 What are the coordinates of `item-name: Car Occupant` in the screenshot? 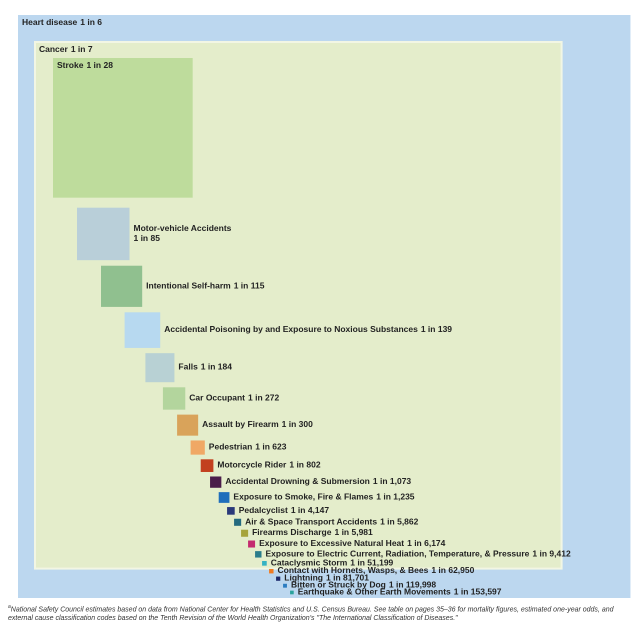 It's located at (217, 398).